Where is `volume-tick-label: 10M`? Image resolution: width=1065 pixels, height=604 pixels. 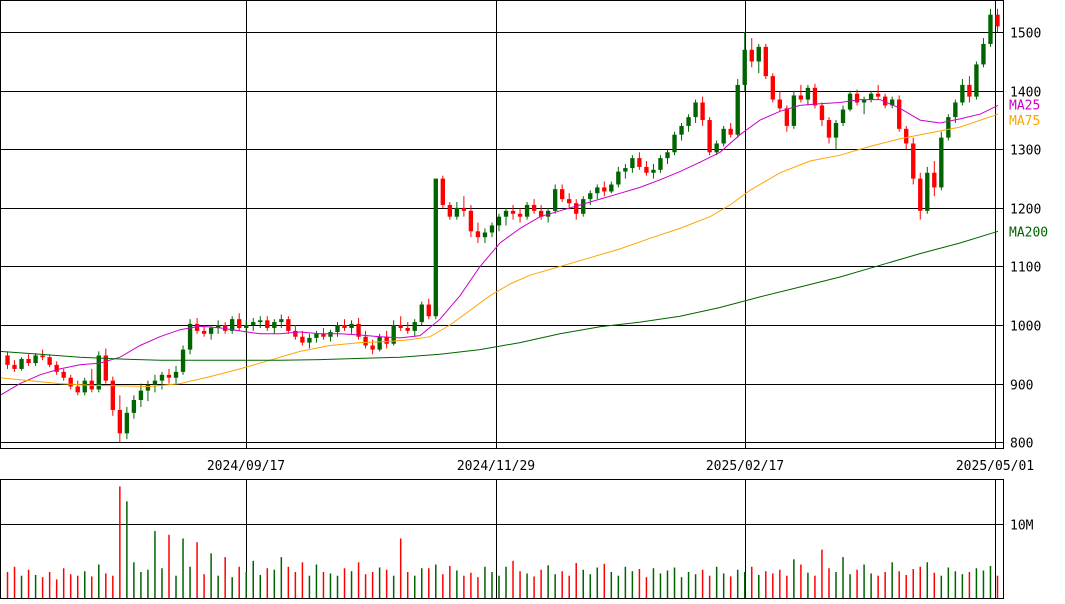 volume-tick-label: 10M is located at coordinates (1022, 526).